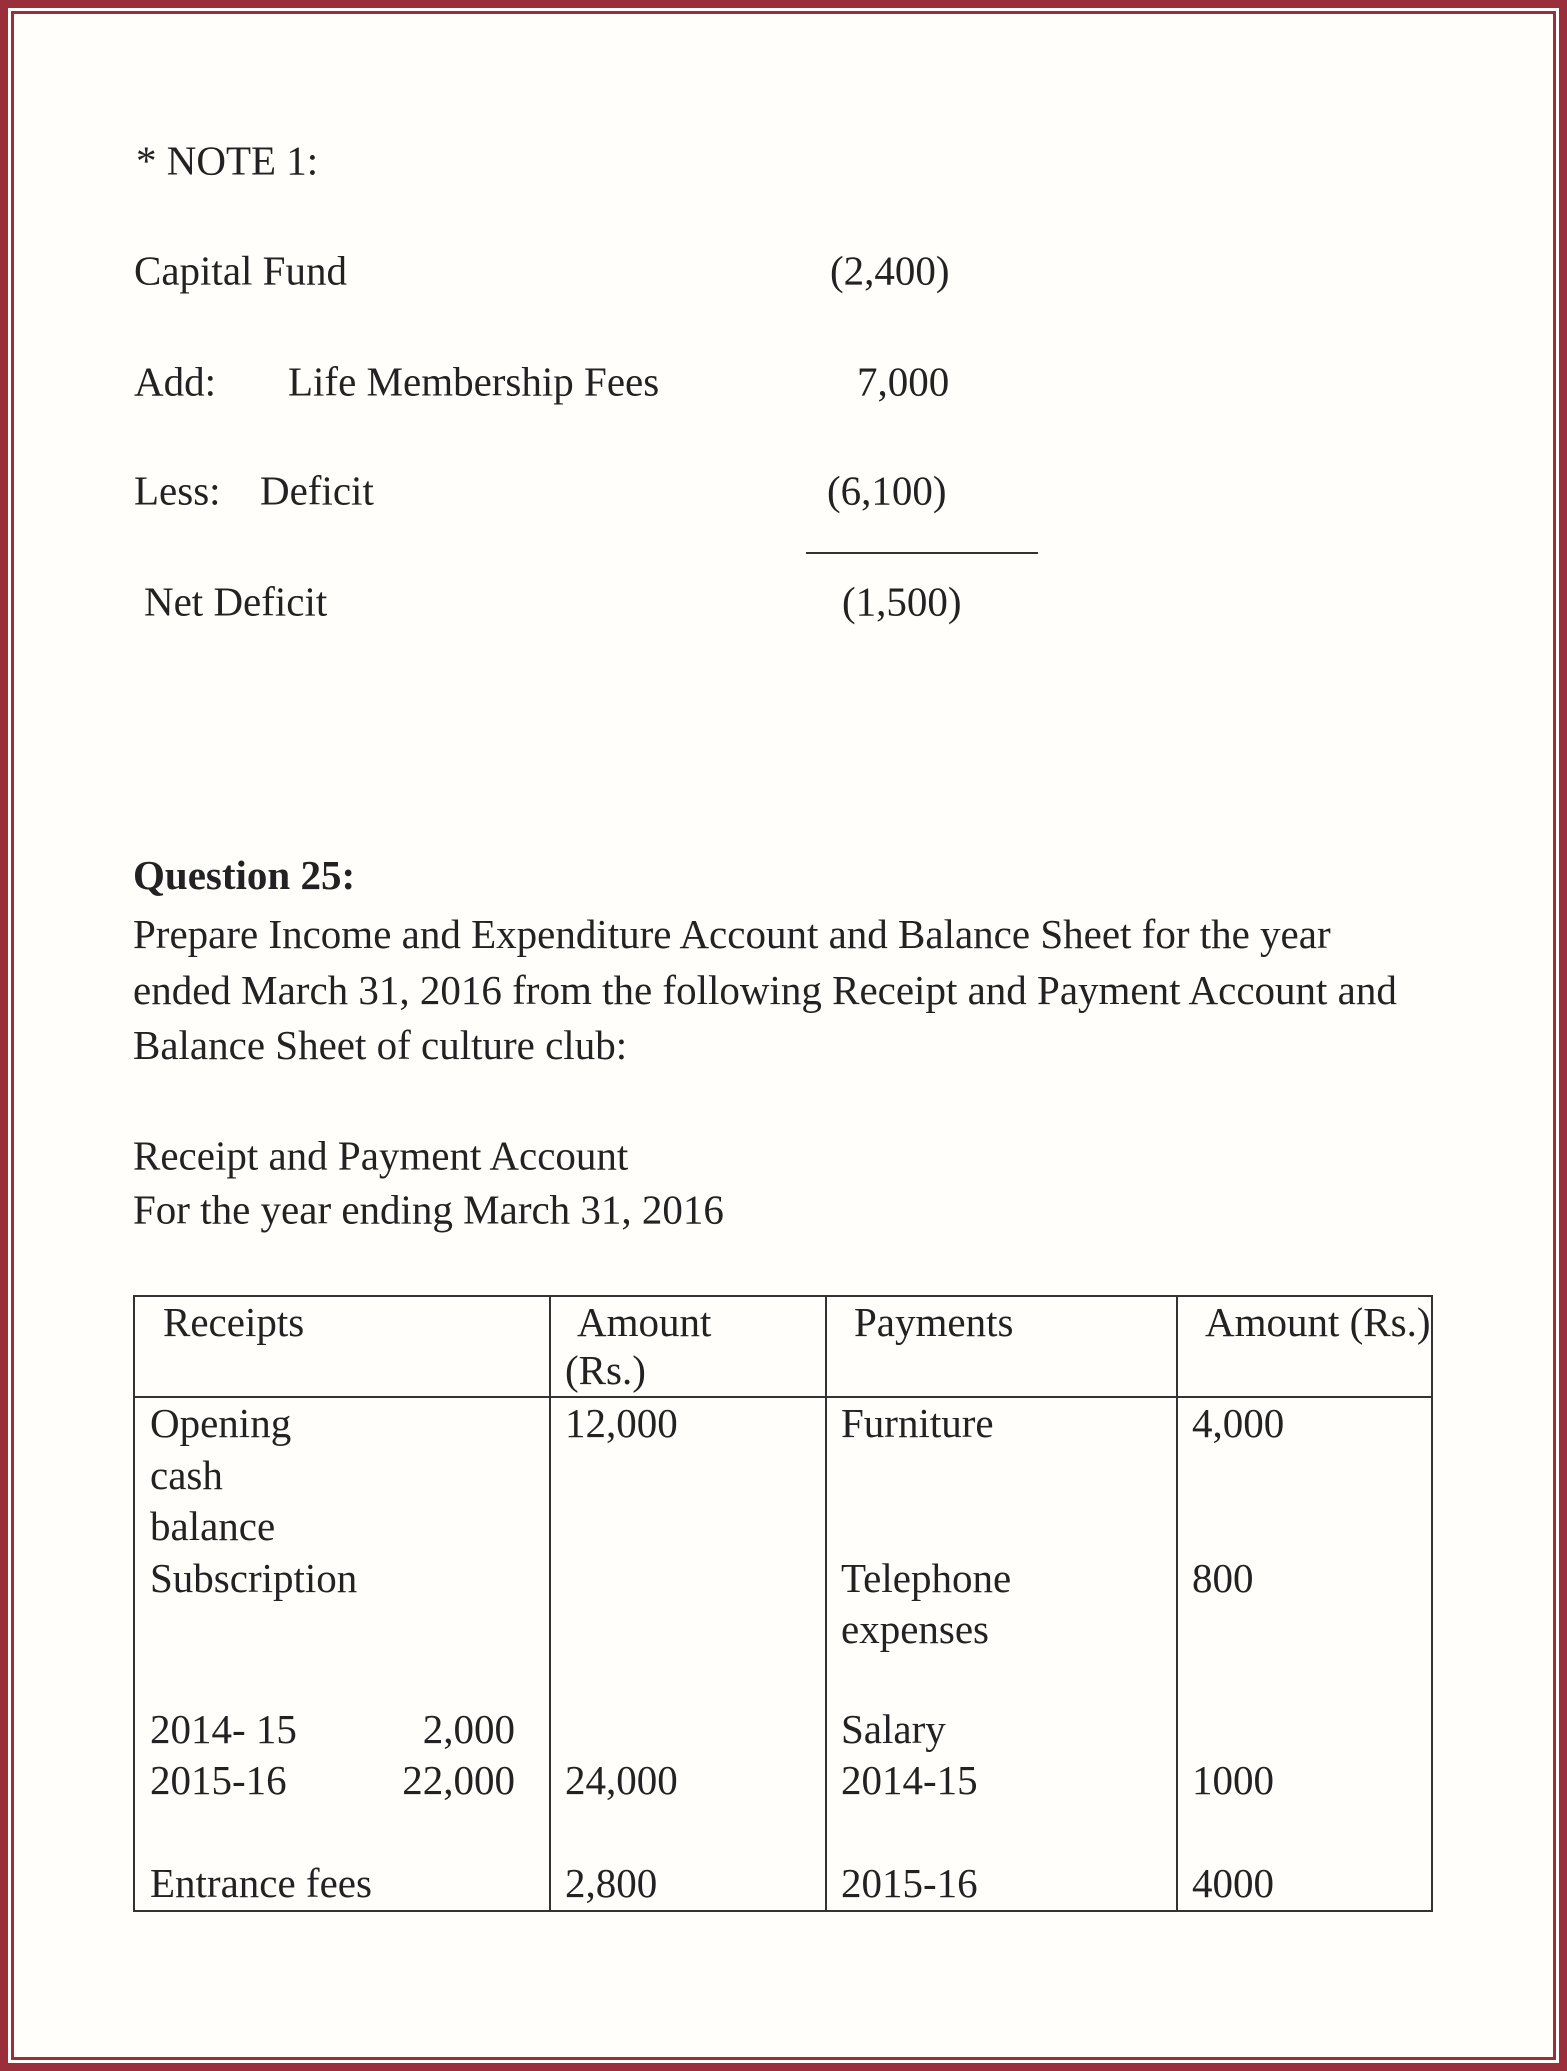  Describe the element at coordinates (1233, 1883) in the screenshot. I see `amount-salary: 4000` at that location.